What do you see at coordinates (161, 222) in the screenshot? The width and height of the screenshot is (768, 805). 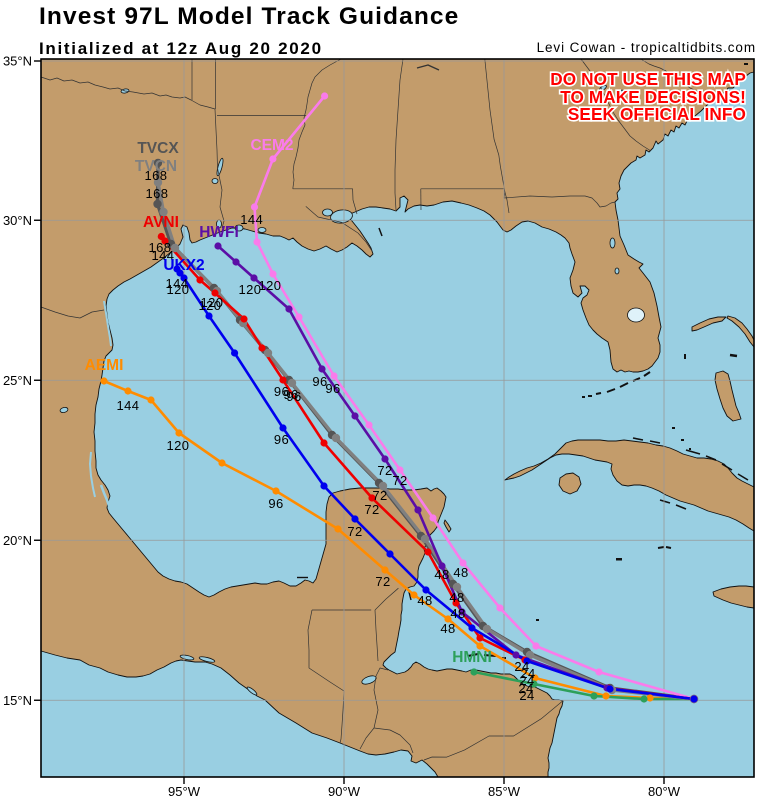 I see `svg-text: AVNI` at bounding box center [161, 222].